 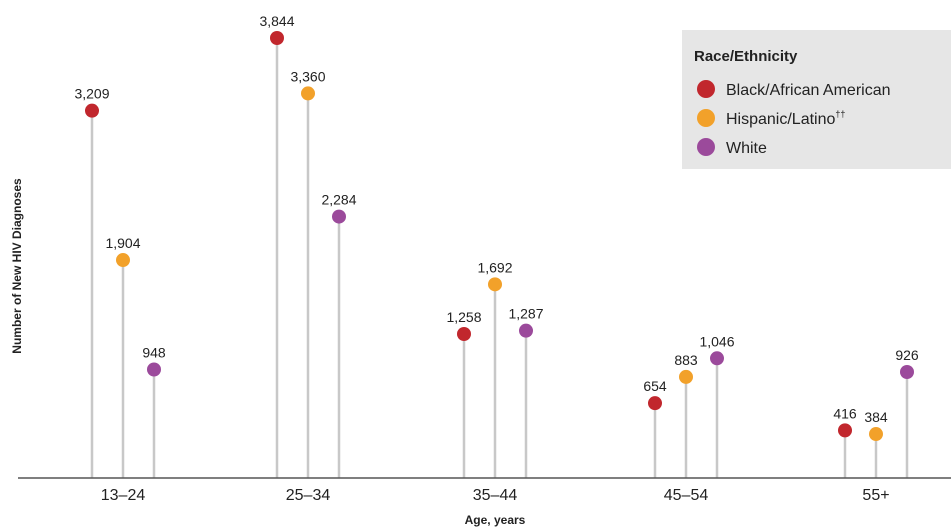 What do you see at coordinates (494, 267) in the screenshot?
I see `data-label-hispanic-latino-35-44: 1,692` at bounding box center [494, 267].